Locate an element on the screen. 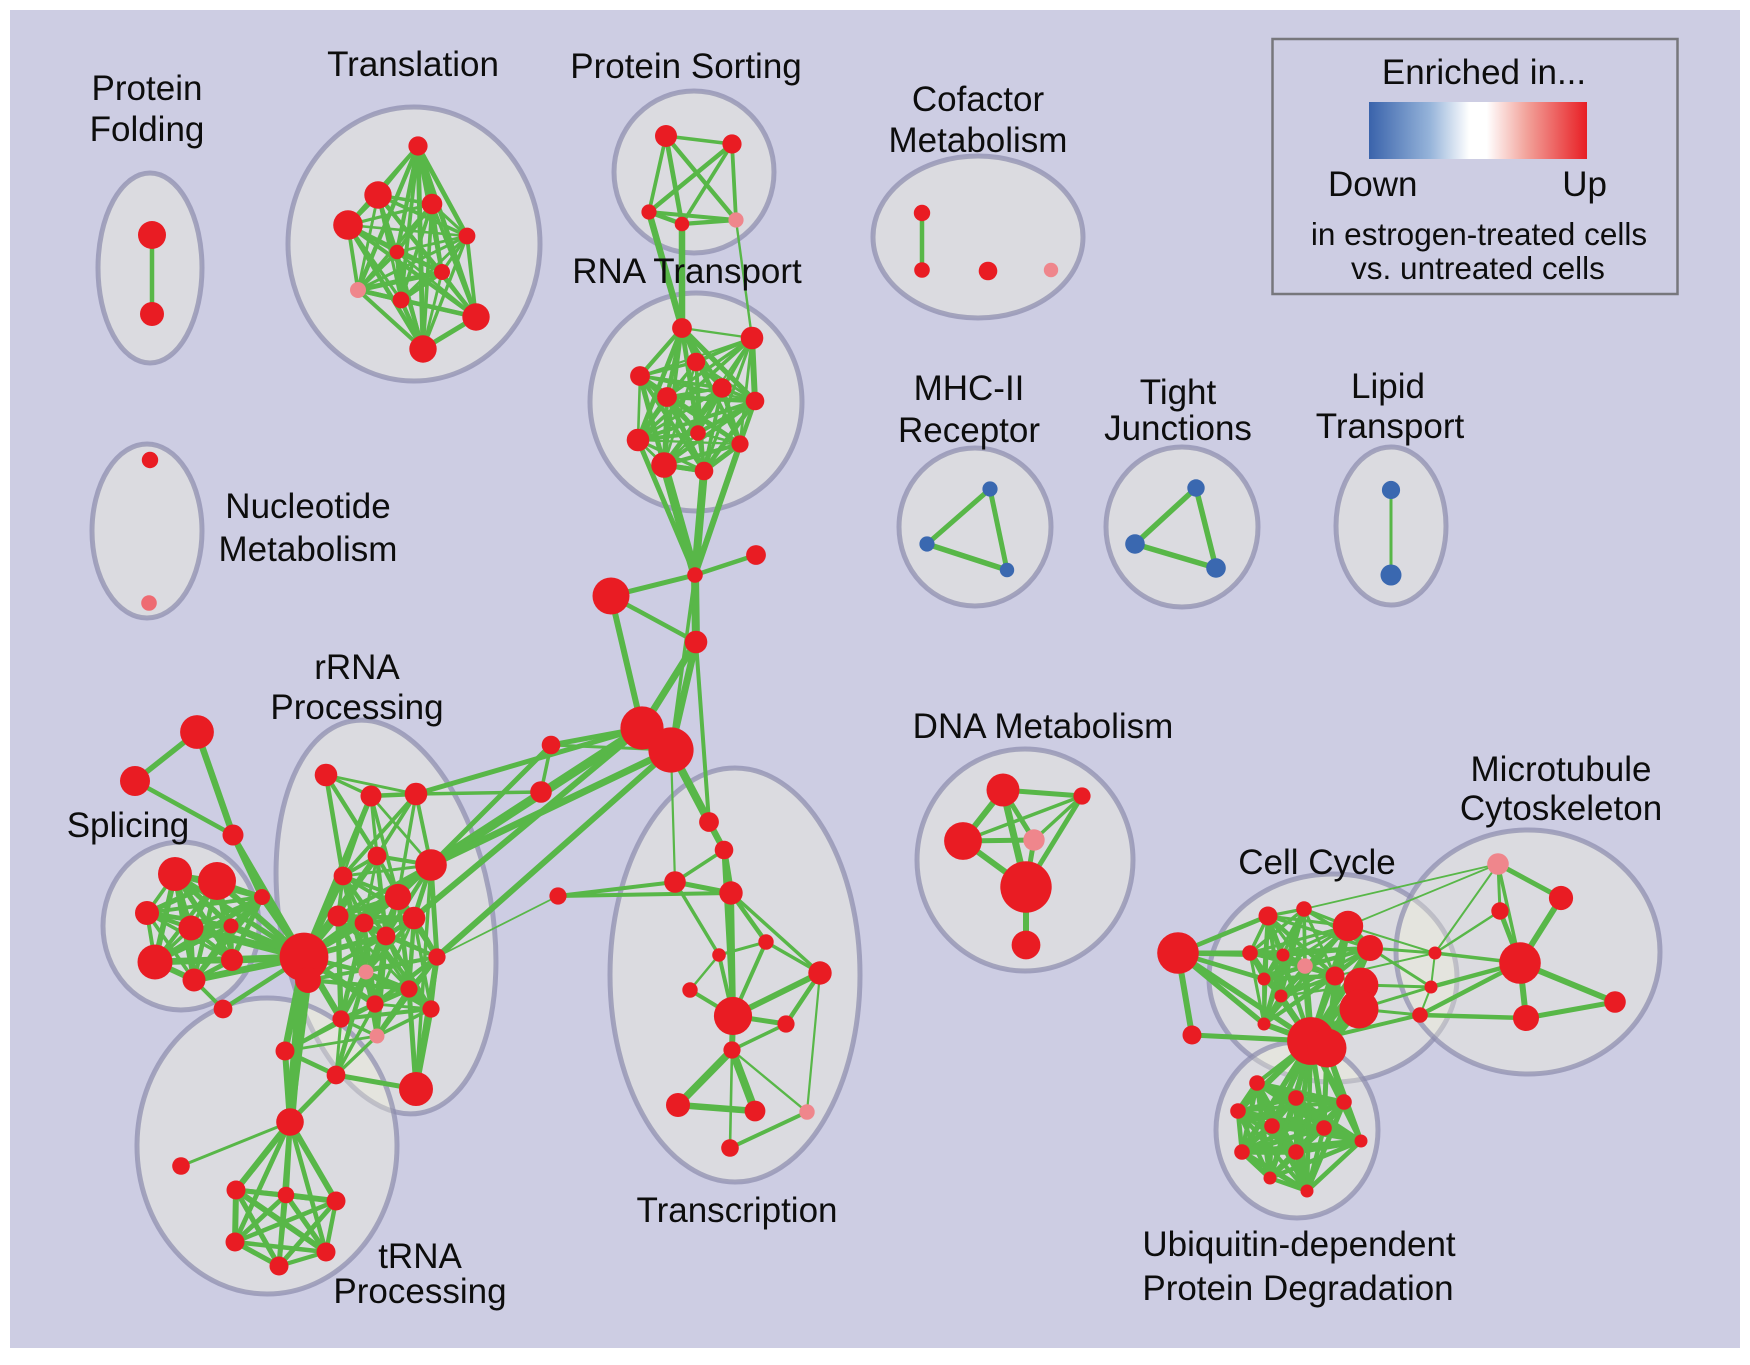  svg-text: Down is located at coordinates (1372, 184).